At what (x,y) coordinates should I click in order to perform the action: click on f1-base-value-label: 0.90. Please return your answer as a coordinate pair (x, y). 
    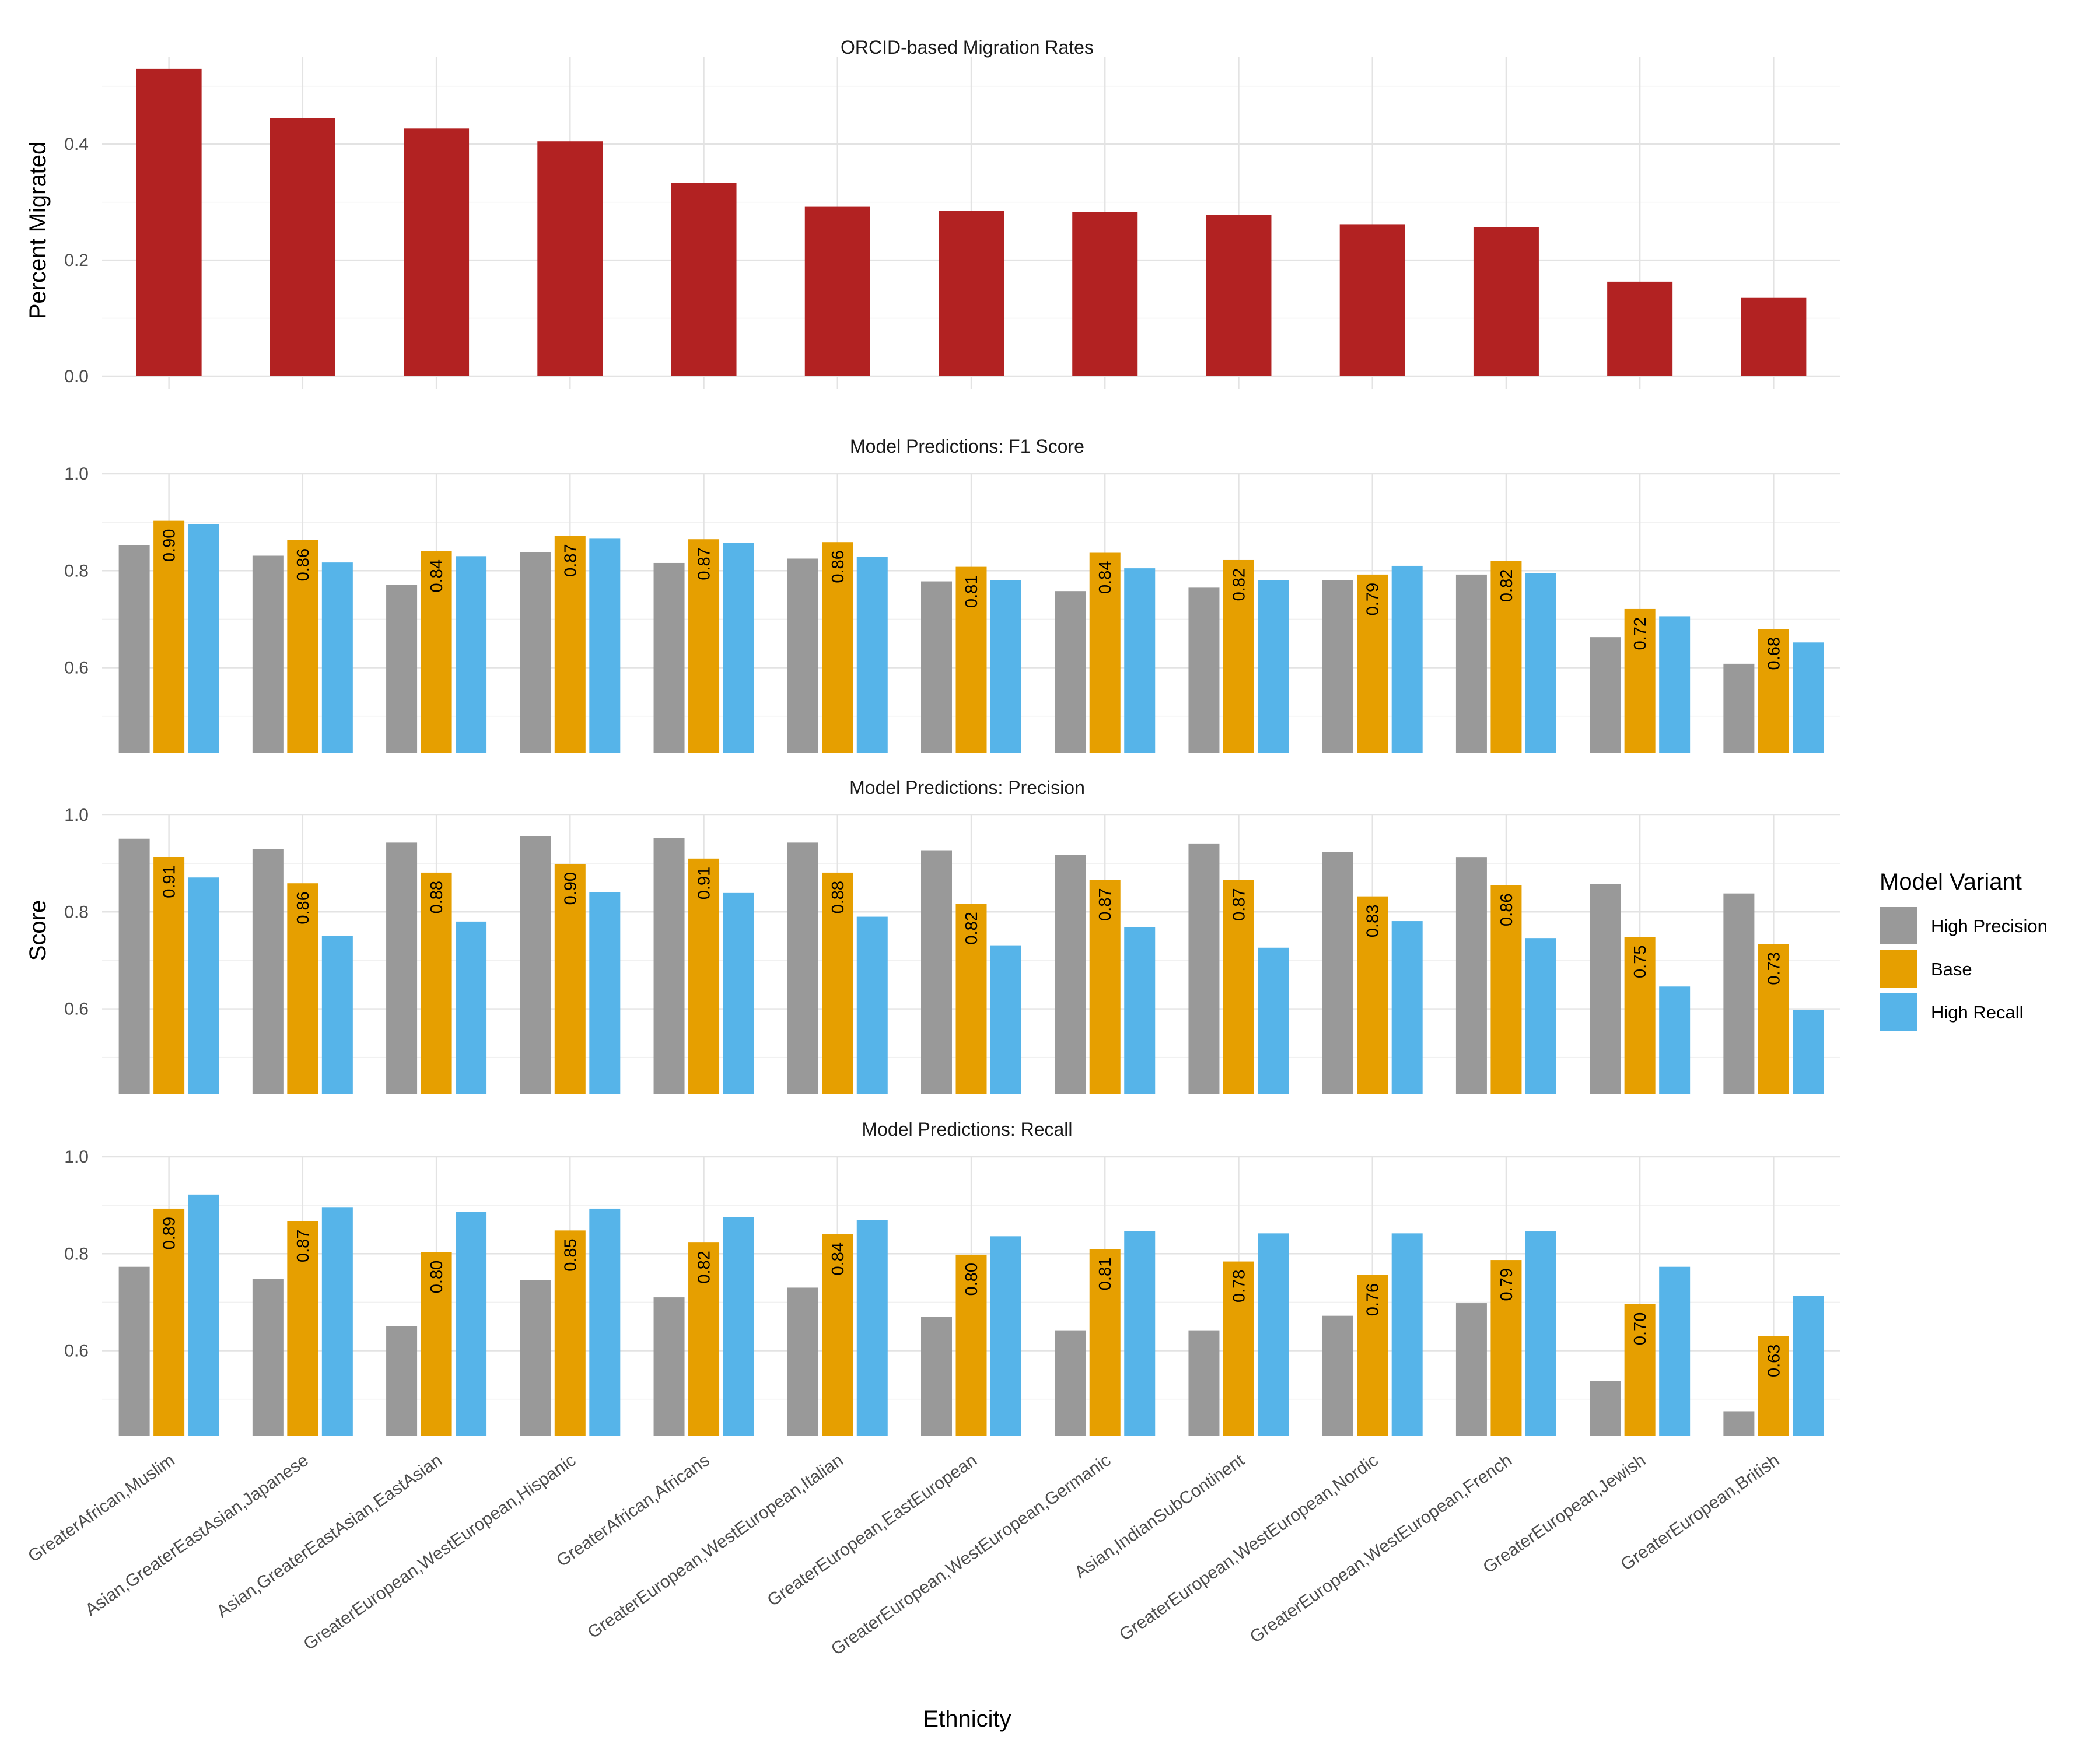
    Looking at the image, I should click on (169, 545).